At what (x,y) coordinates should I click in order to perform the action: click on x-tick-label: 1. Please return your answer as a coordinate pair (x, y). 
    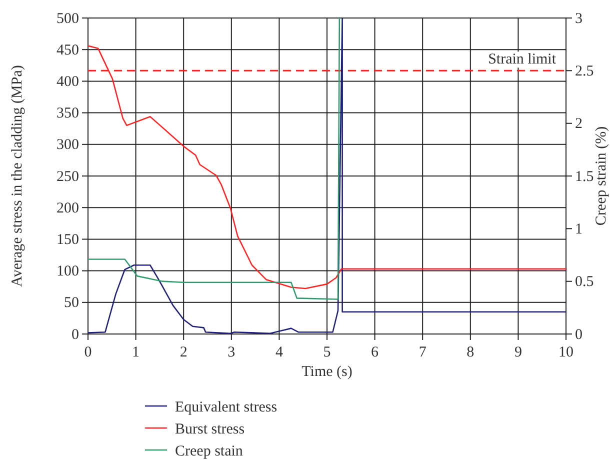
    Looking at the image, I should click on (136, 352).